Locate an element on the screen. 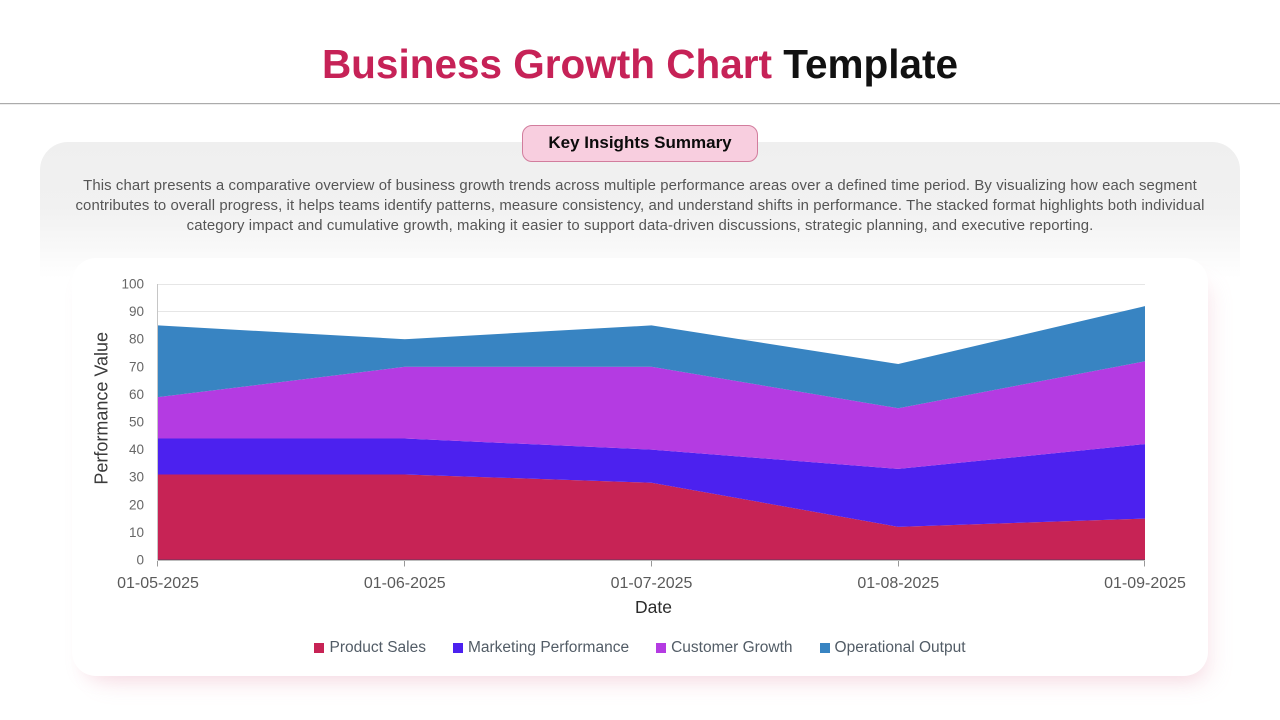 The height and width of the screenshot is (720, 1280). svg-text: 50 is located at coordinates (136, 422).